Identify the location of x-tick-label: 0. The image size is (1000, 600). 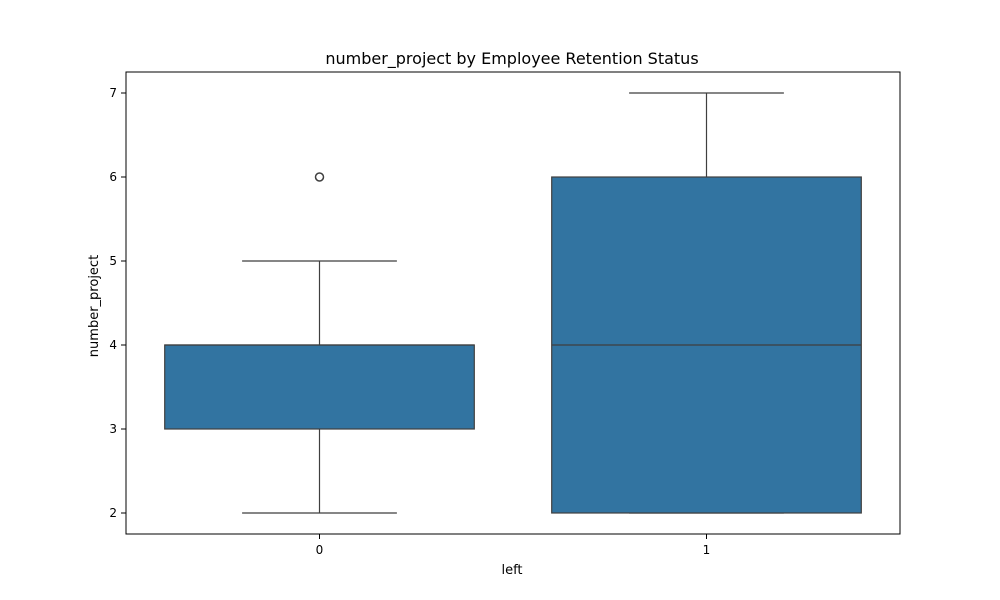
(320, 550).